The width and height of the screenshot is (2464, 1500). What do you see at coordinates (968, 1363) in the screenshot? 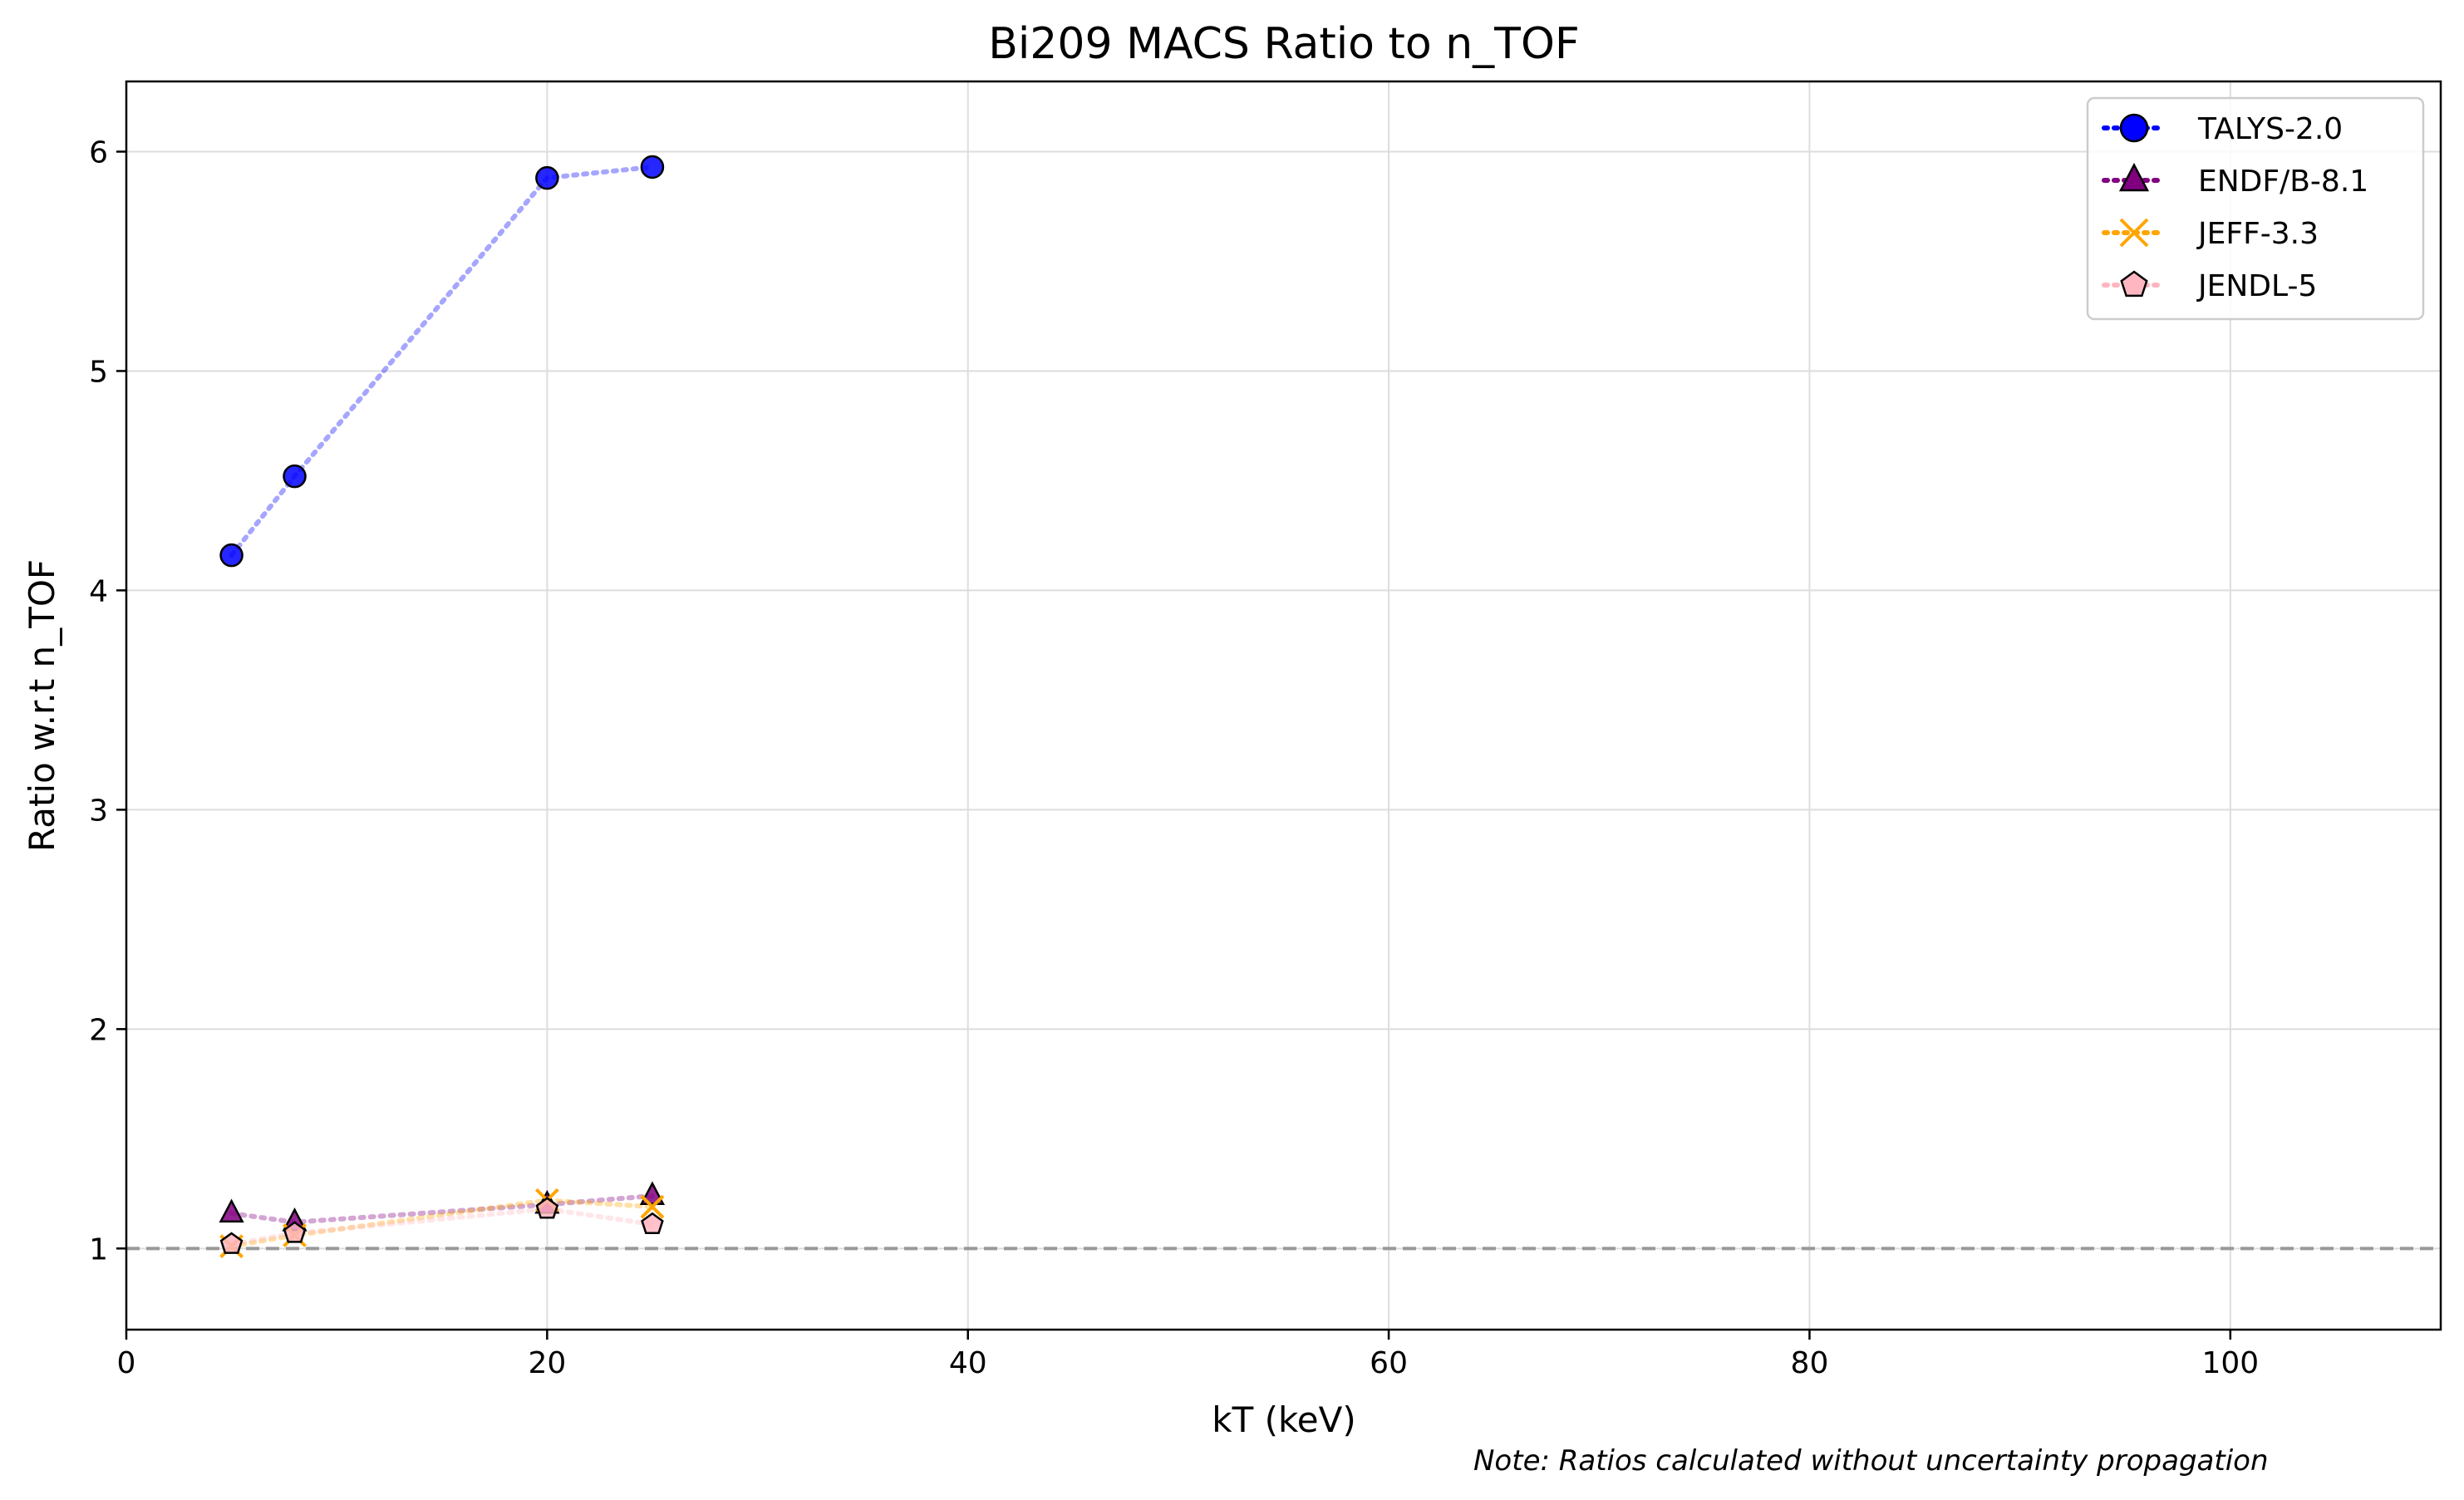
I see `x-tick-label: 40` at bounding box center [968, 1363].